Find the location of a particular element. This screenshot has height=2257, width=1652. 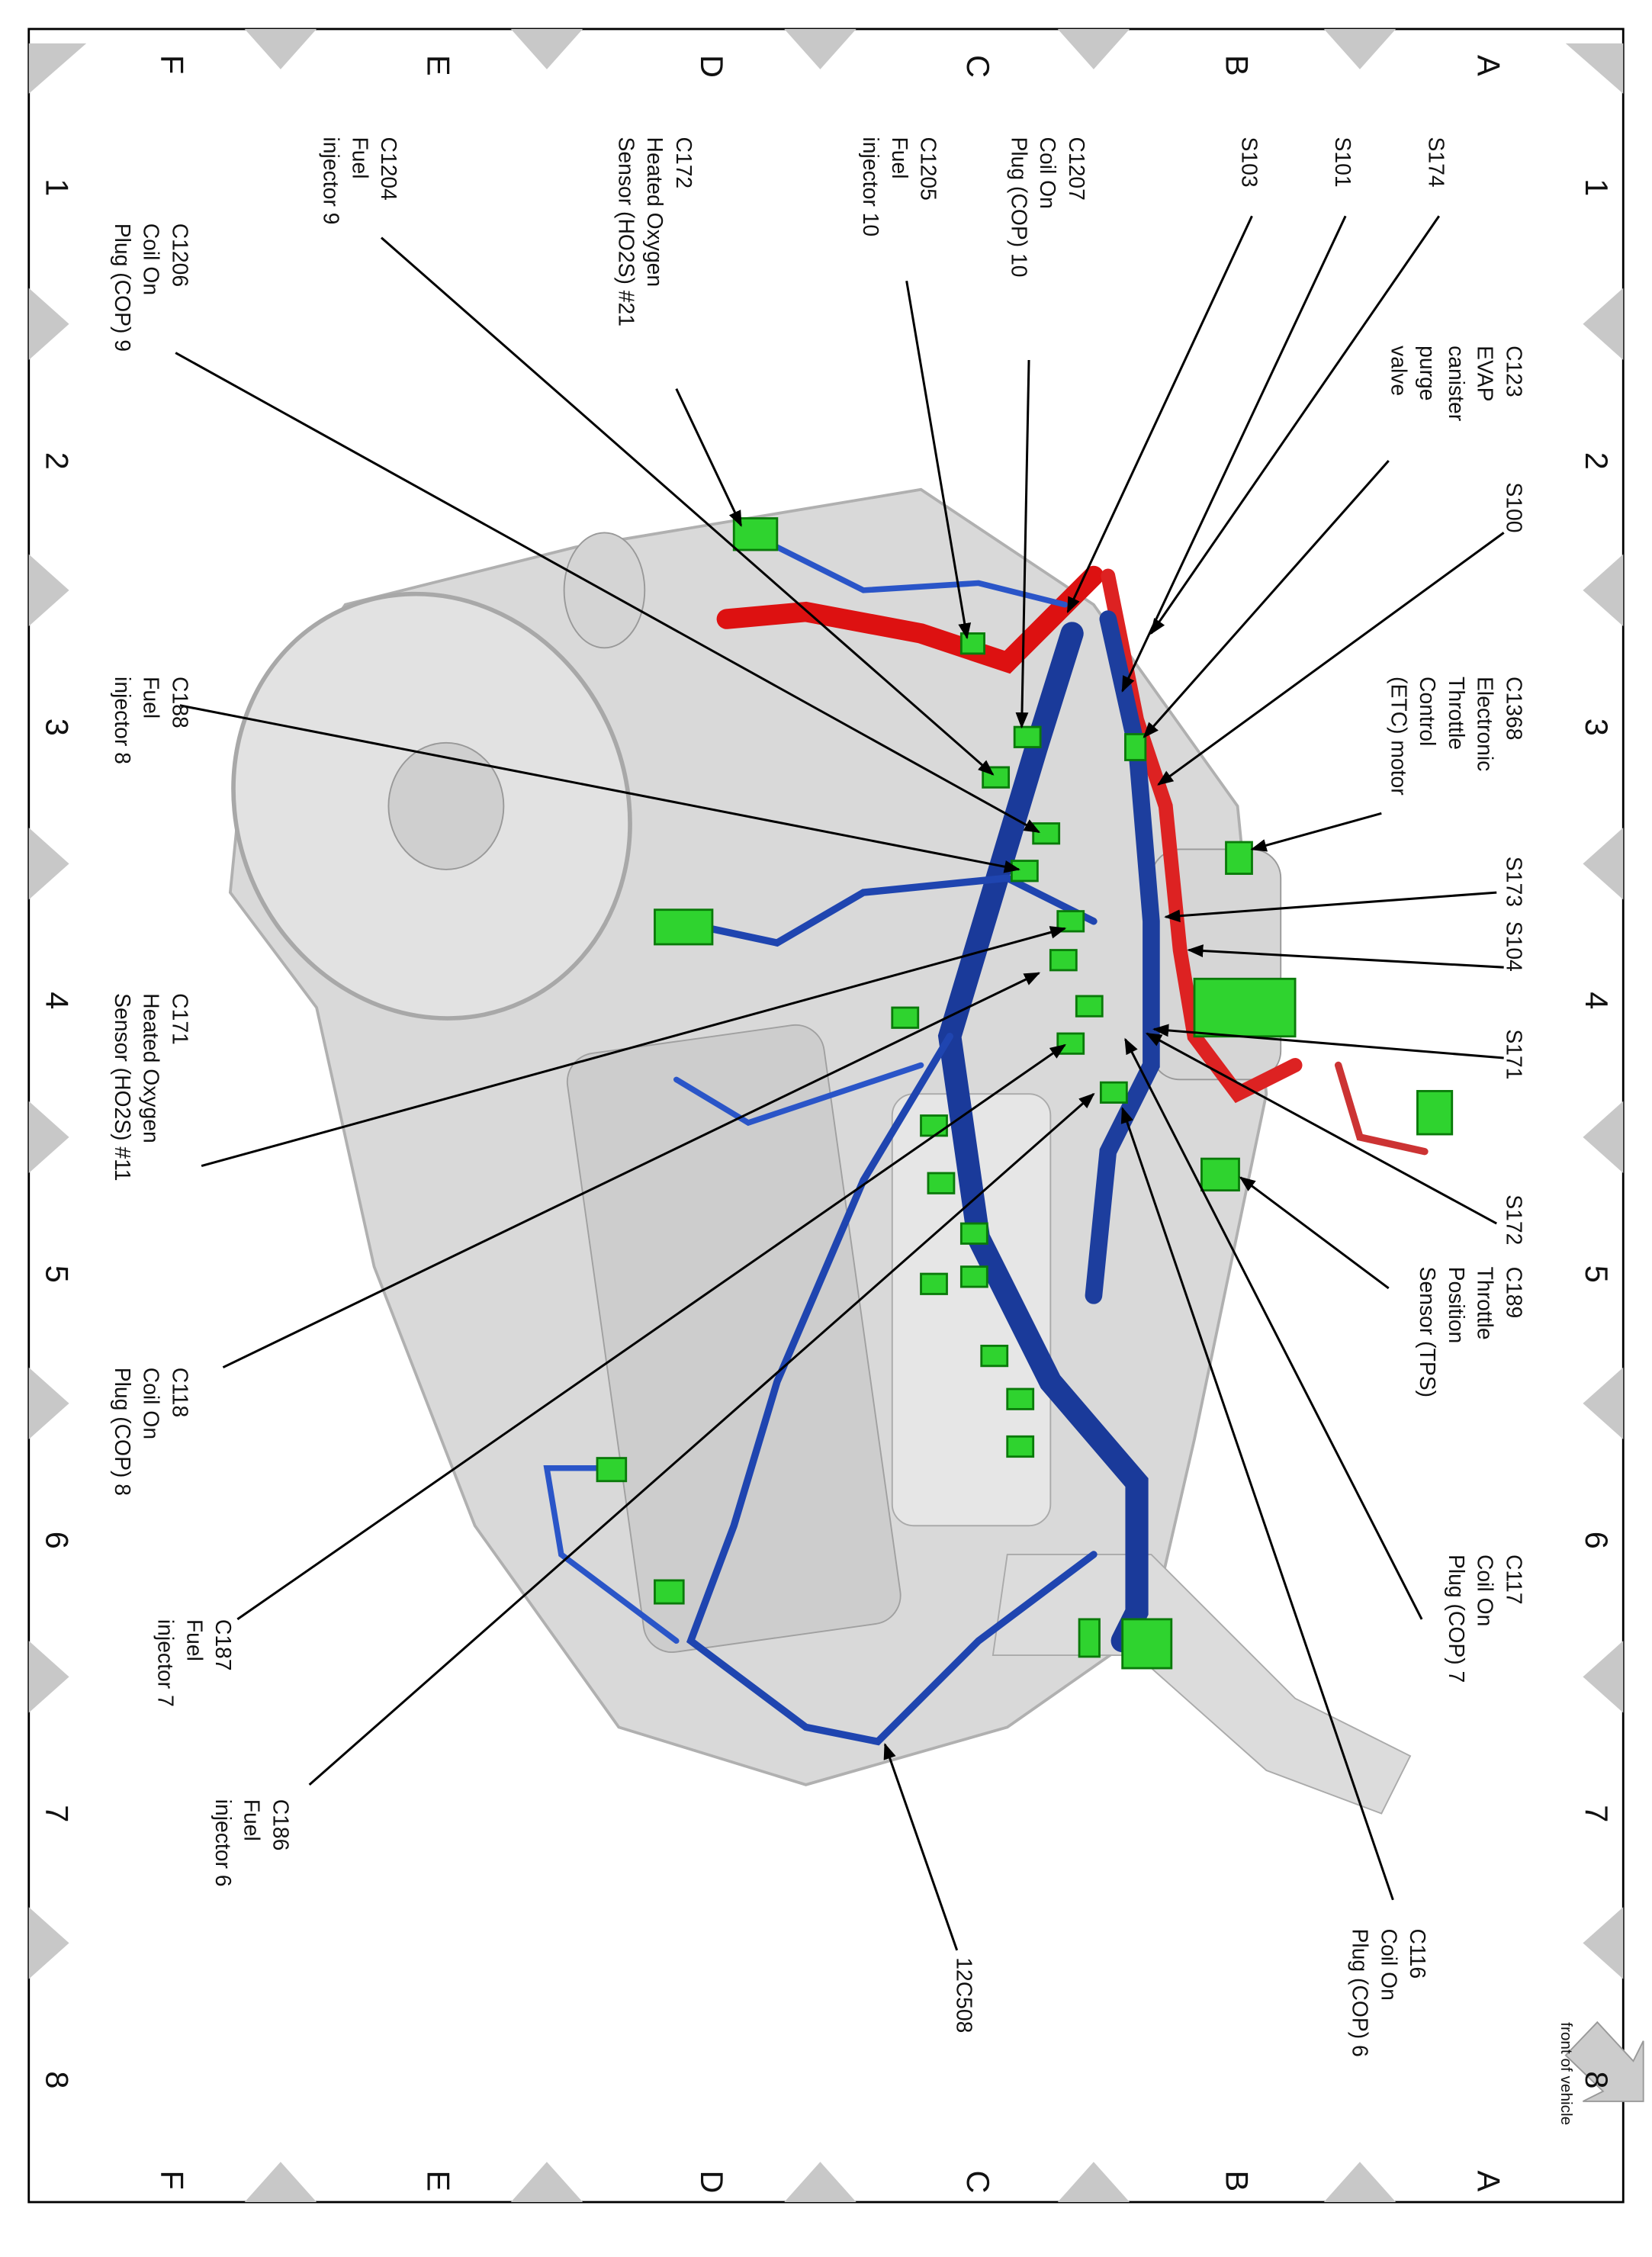

callout: S101 is located at coordinates (1343, 162).